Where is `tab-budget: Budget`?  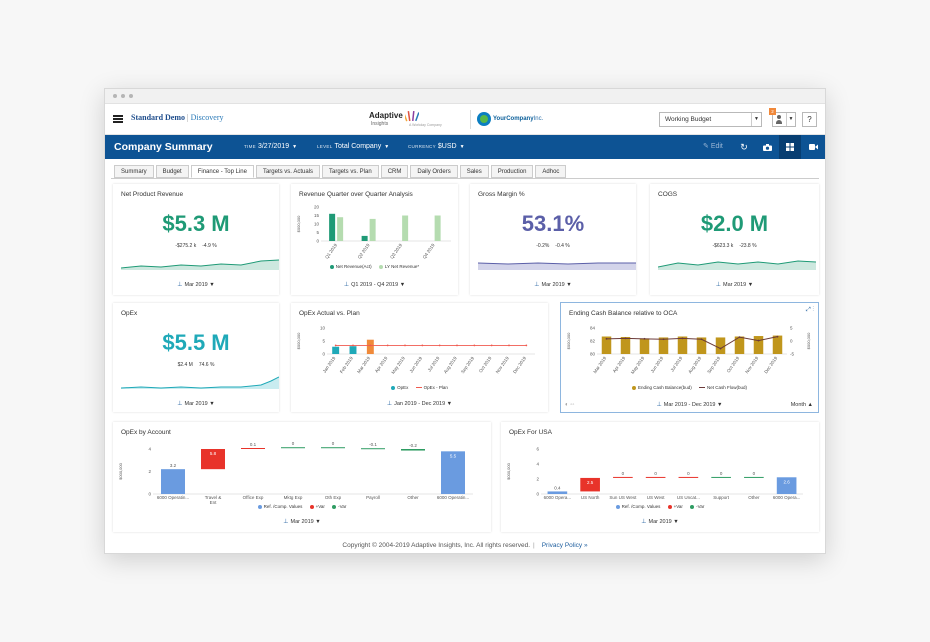
tab-budget: Budget is located at coordinates (172, 171).